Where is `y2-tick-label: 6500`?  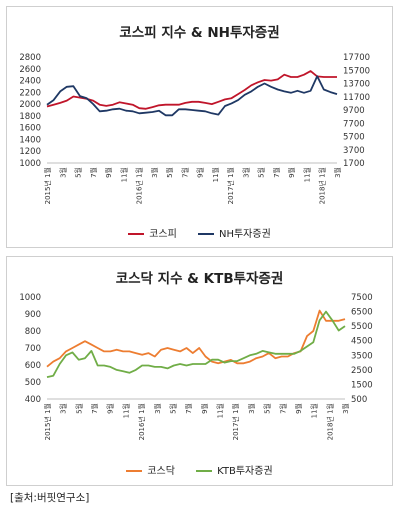 y2-tick-label: 6500 is located at coordinates (362, 313).